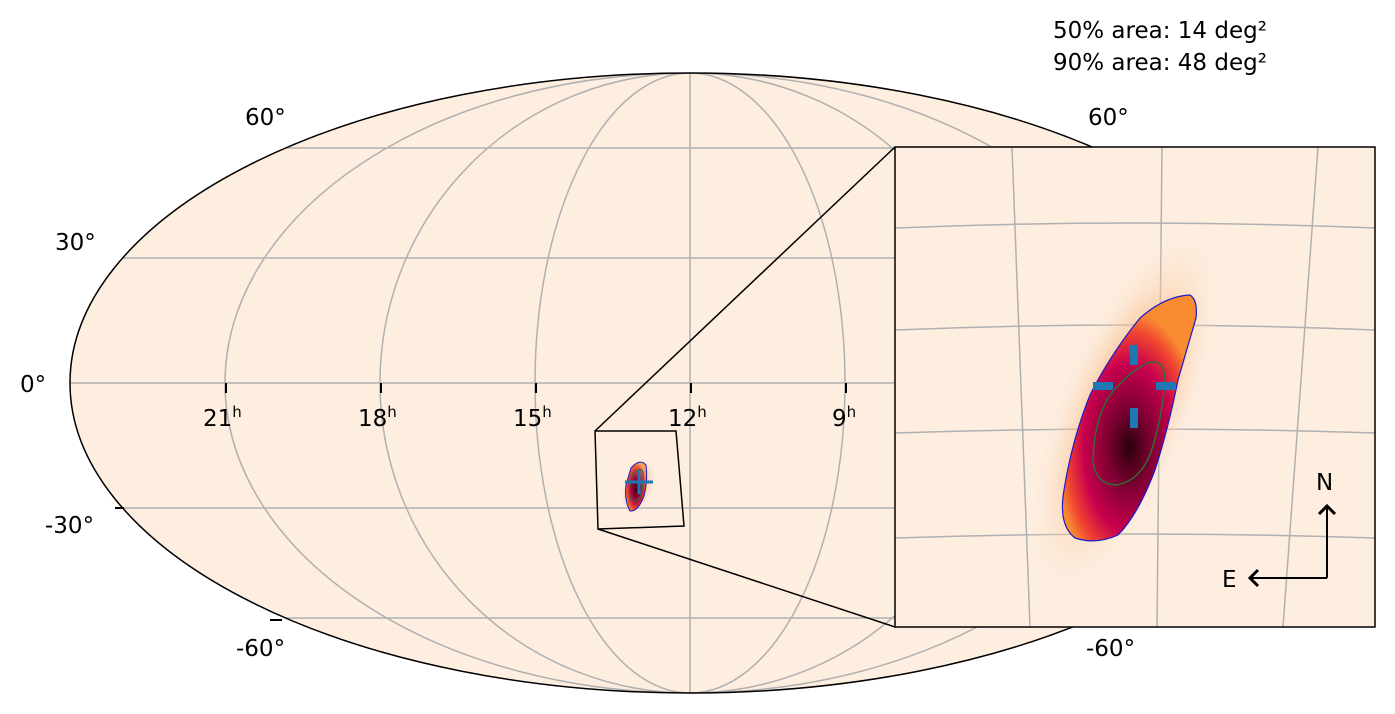 The width and height of the screenshot is (1395, 714). What do you see at coordinates (69, 526) in the screenshot?
I see `dec-tick-label: -30°` at bounding box center [69, 526].